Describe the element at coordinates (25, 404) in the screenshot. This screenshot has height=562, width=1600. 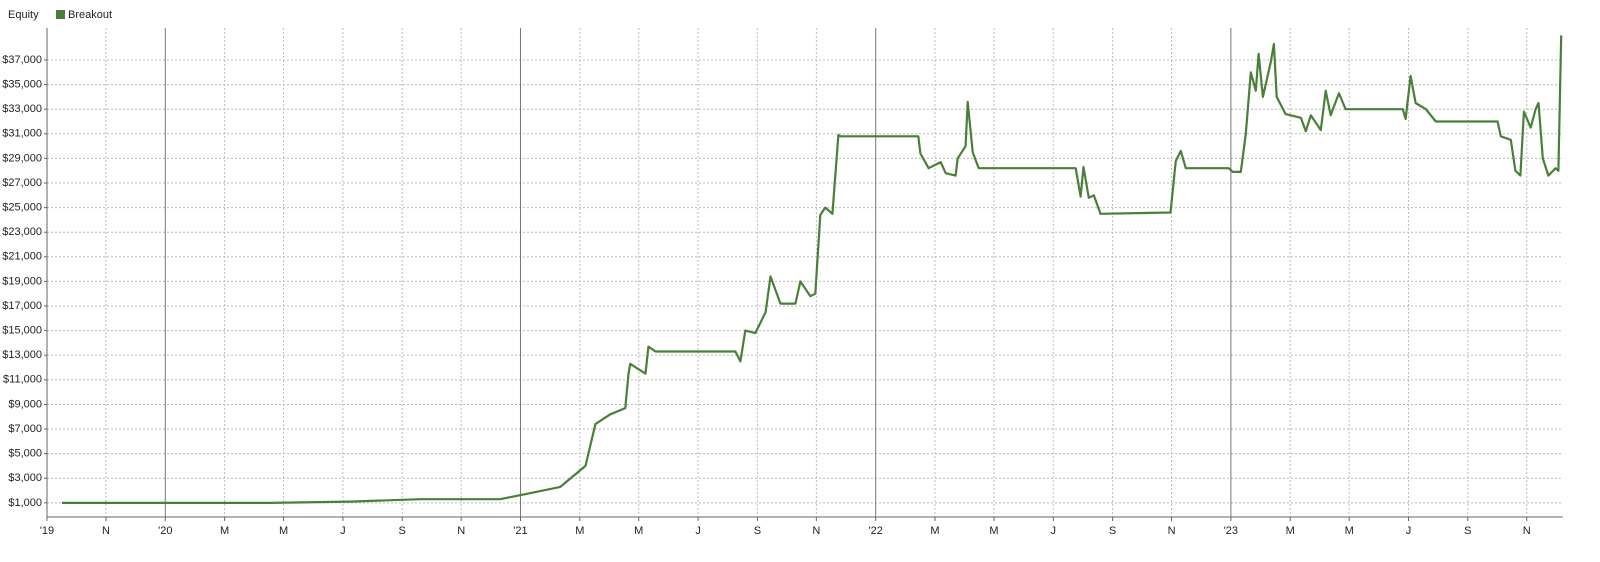
I see `y-tick-label: $9,000` at that location.